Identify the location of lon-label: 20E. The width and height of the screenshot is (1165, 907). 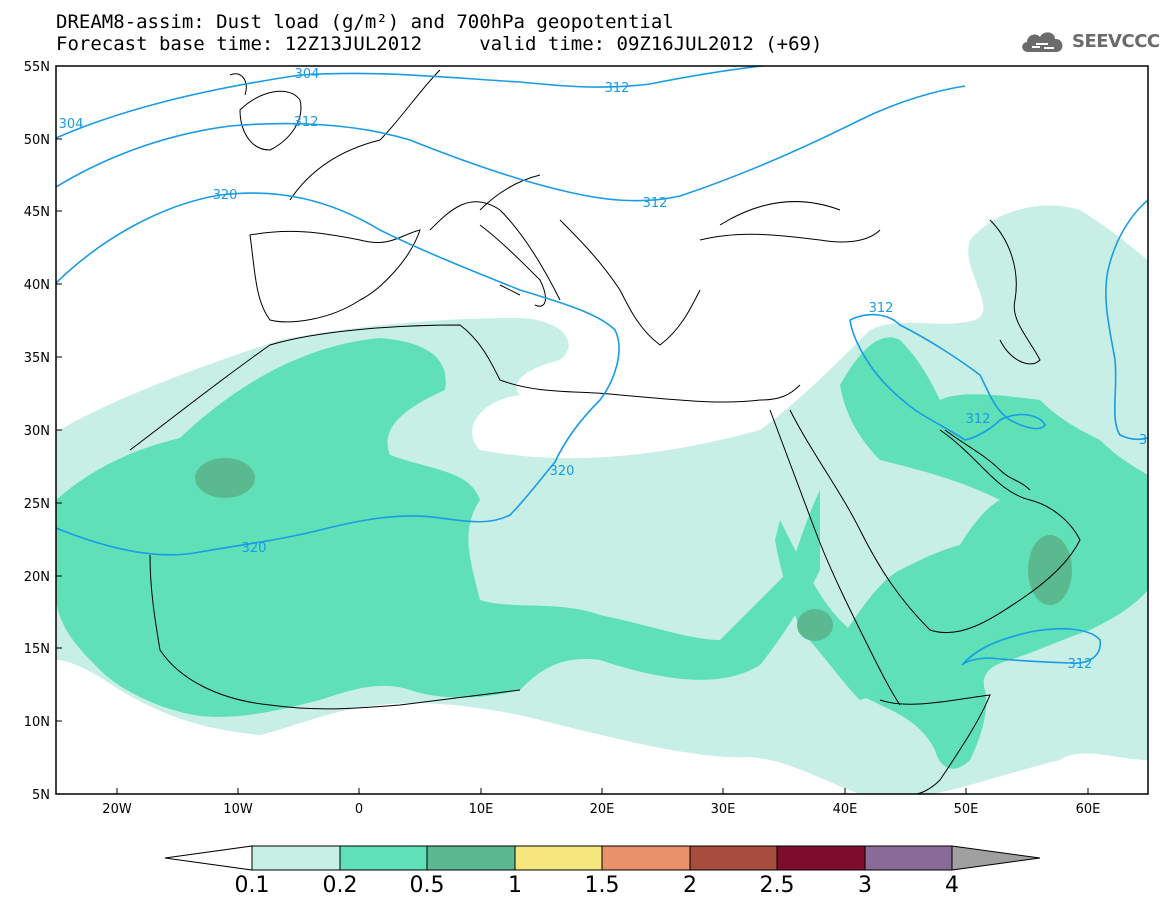
(602, 809).